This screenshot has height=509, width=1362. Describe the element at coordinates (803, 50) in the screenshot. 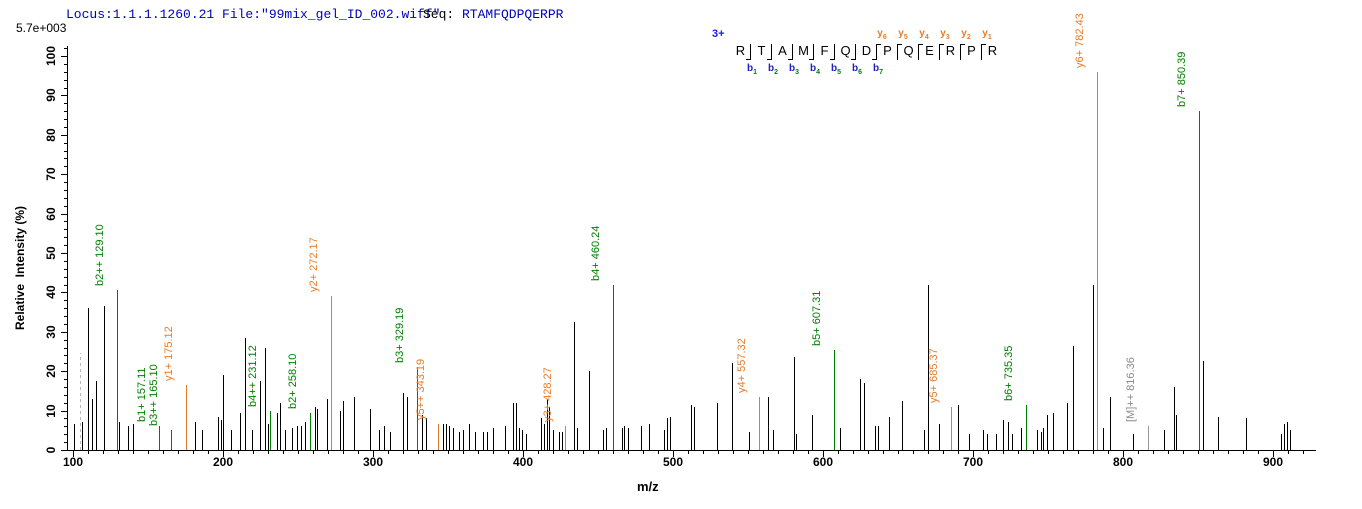

I see `residue-letter: M` at that location.